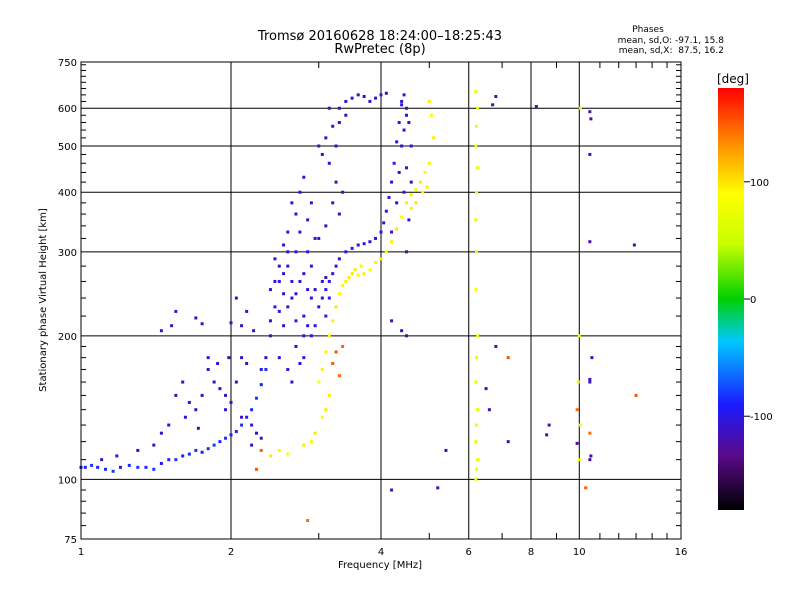 This screenshot has width=800, height=600. I want to click on colorbar-ticks: 100 0 -100, so click(758, 300).